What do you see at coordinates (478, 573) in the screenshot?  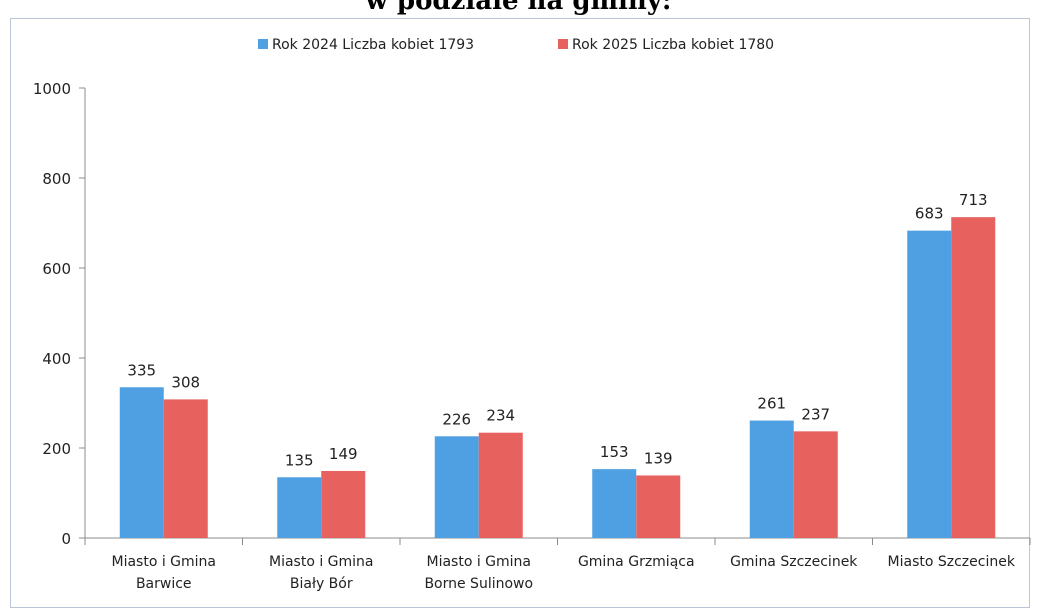 I see `x-tick-label: Miasto i Gmina Borne Sulinowo` at bounding box center [478, 573].